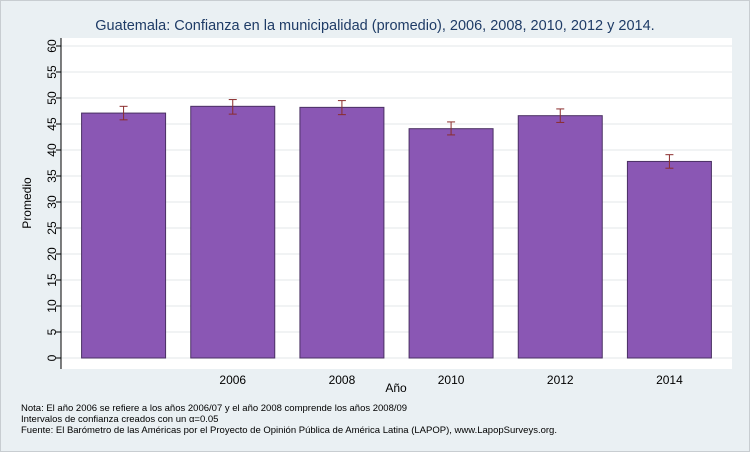 Image resolution: width=750 pixels, height=452 pixels. Describe the element at coordinates (52, 306) in the screenshot. I see `y-tick-label: 10` at that location.